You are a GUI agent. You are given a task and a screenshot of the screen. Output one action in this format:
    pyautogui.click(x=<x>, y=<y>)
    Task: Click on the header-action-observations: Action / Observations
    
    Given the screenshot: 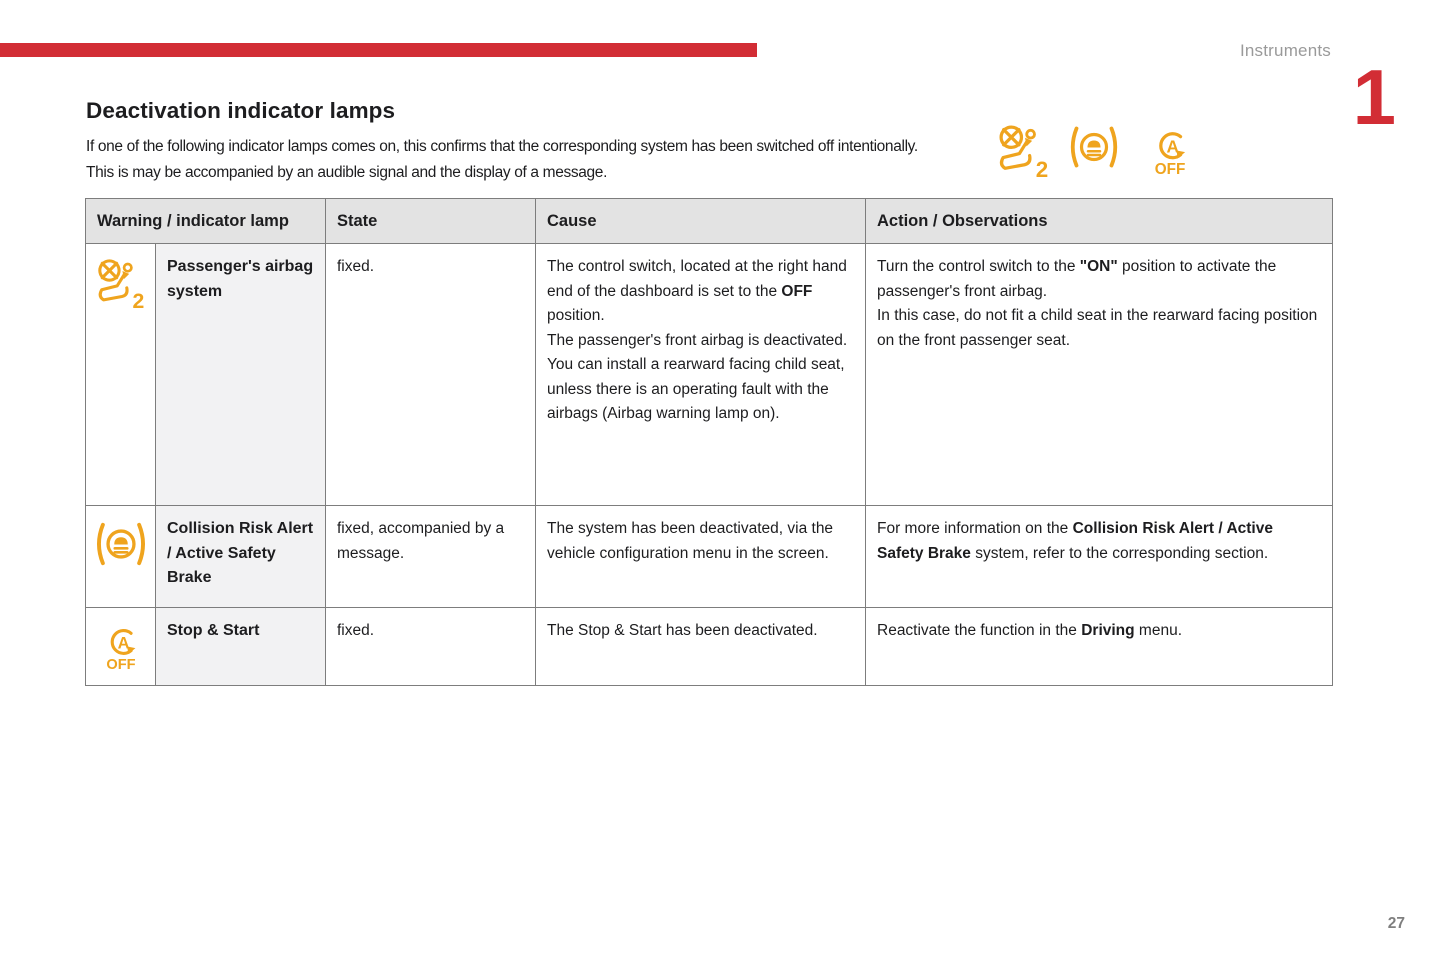 What is the action you would take?
    pyautogui.click(x=1099, y=221)
    